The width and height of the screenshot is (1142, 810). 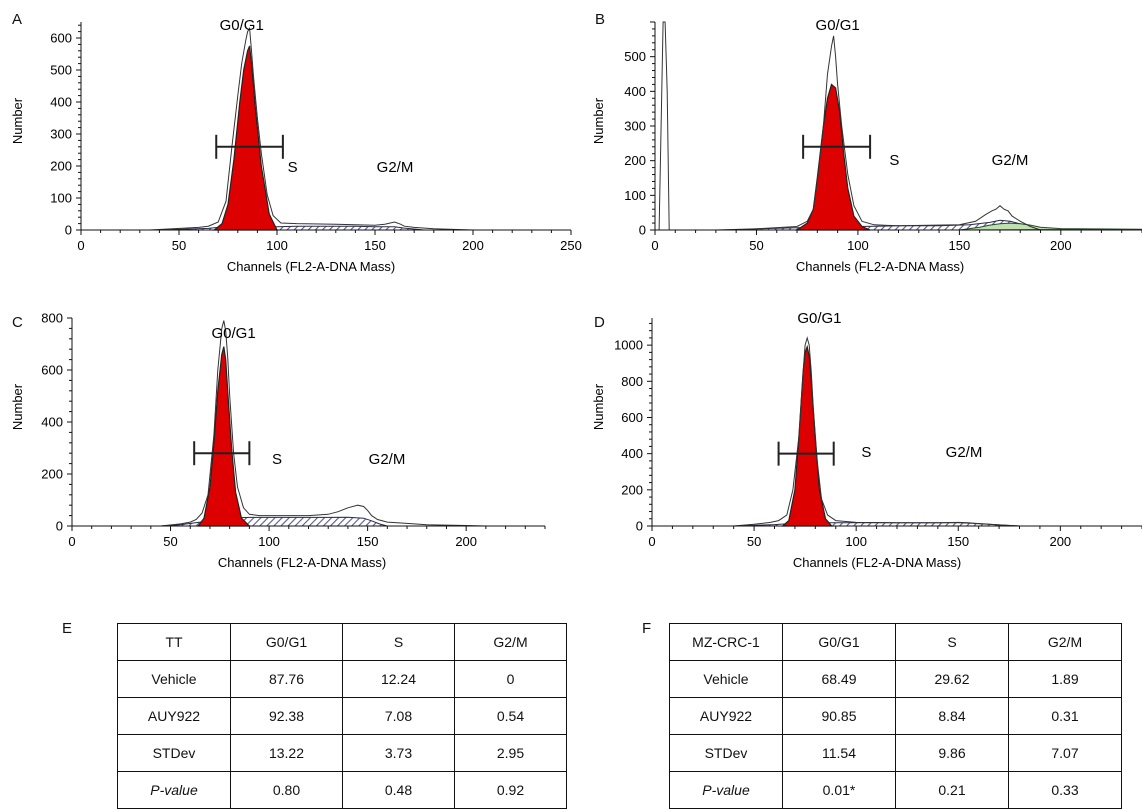 What do you see at coordinates (876, 431) in the screenshot?
I see `histogram-outline` at bounding box center [876, 431].